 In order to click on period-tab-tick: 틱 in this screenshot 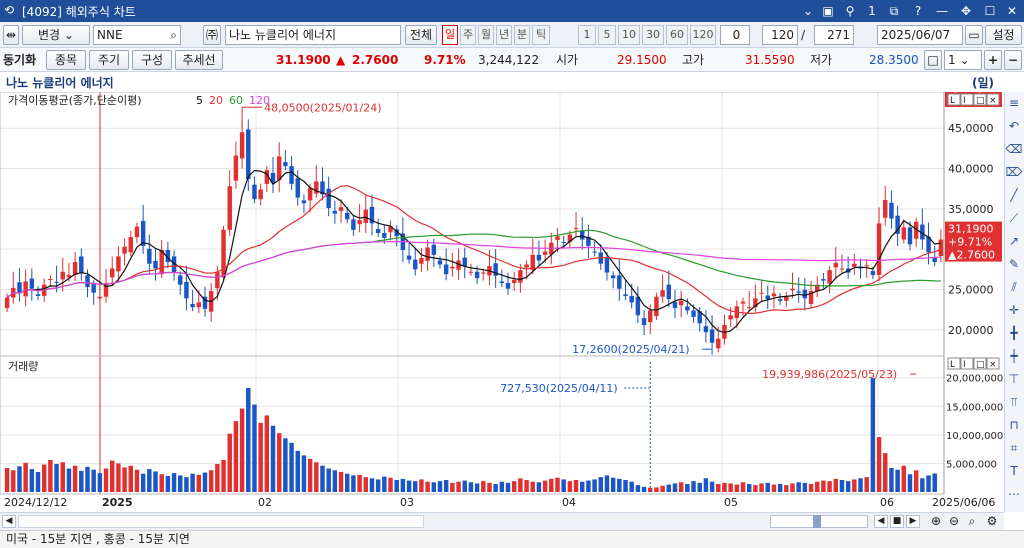, I will do `click(541, 35)`.